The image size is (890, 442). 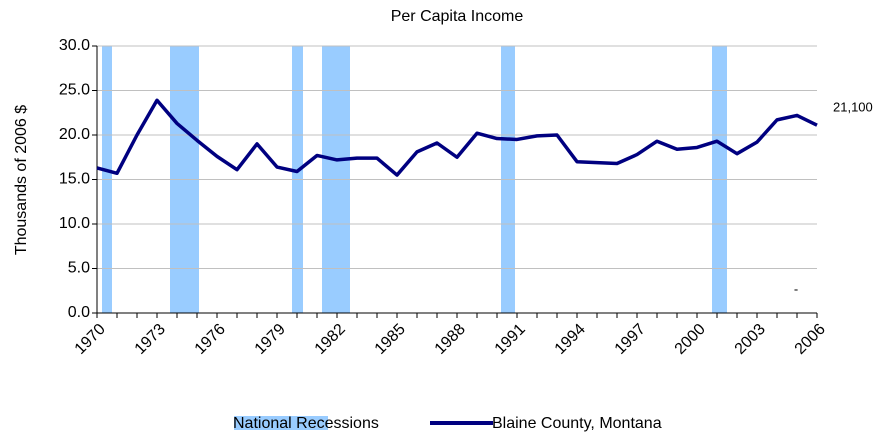 What do you see at coordinates (457, 16) in the screenshot?
I see `chart-title: Per Capita Income` at bounding box center [457, 16].